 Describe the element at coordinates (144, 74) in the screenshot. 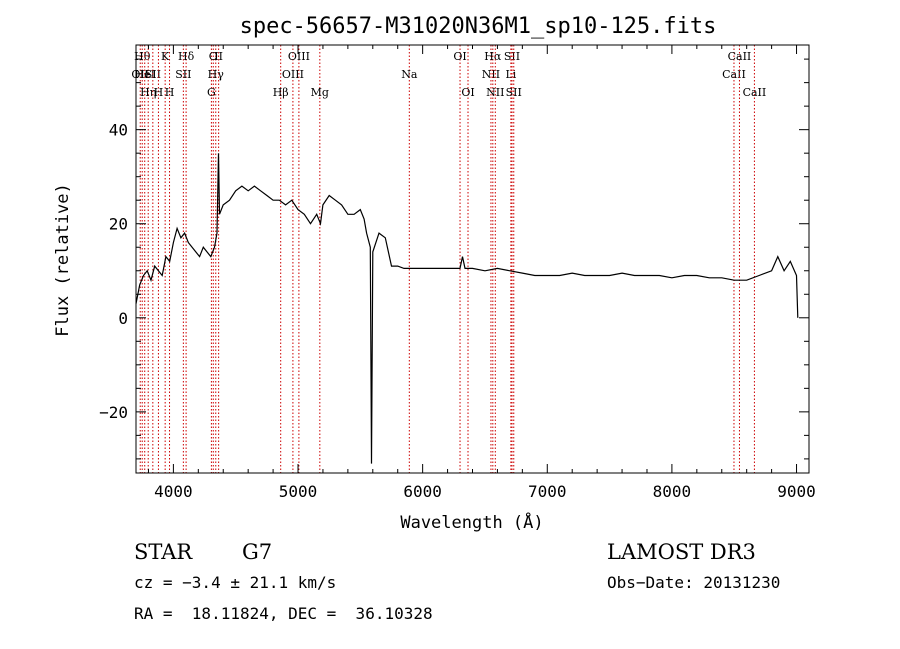

I see `line-label: HeI` at that location.